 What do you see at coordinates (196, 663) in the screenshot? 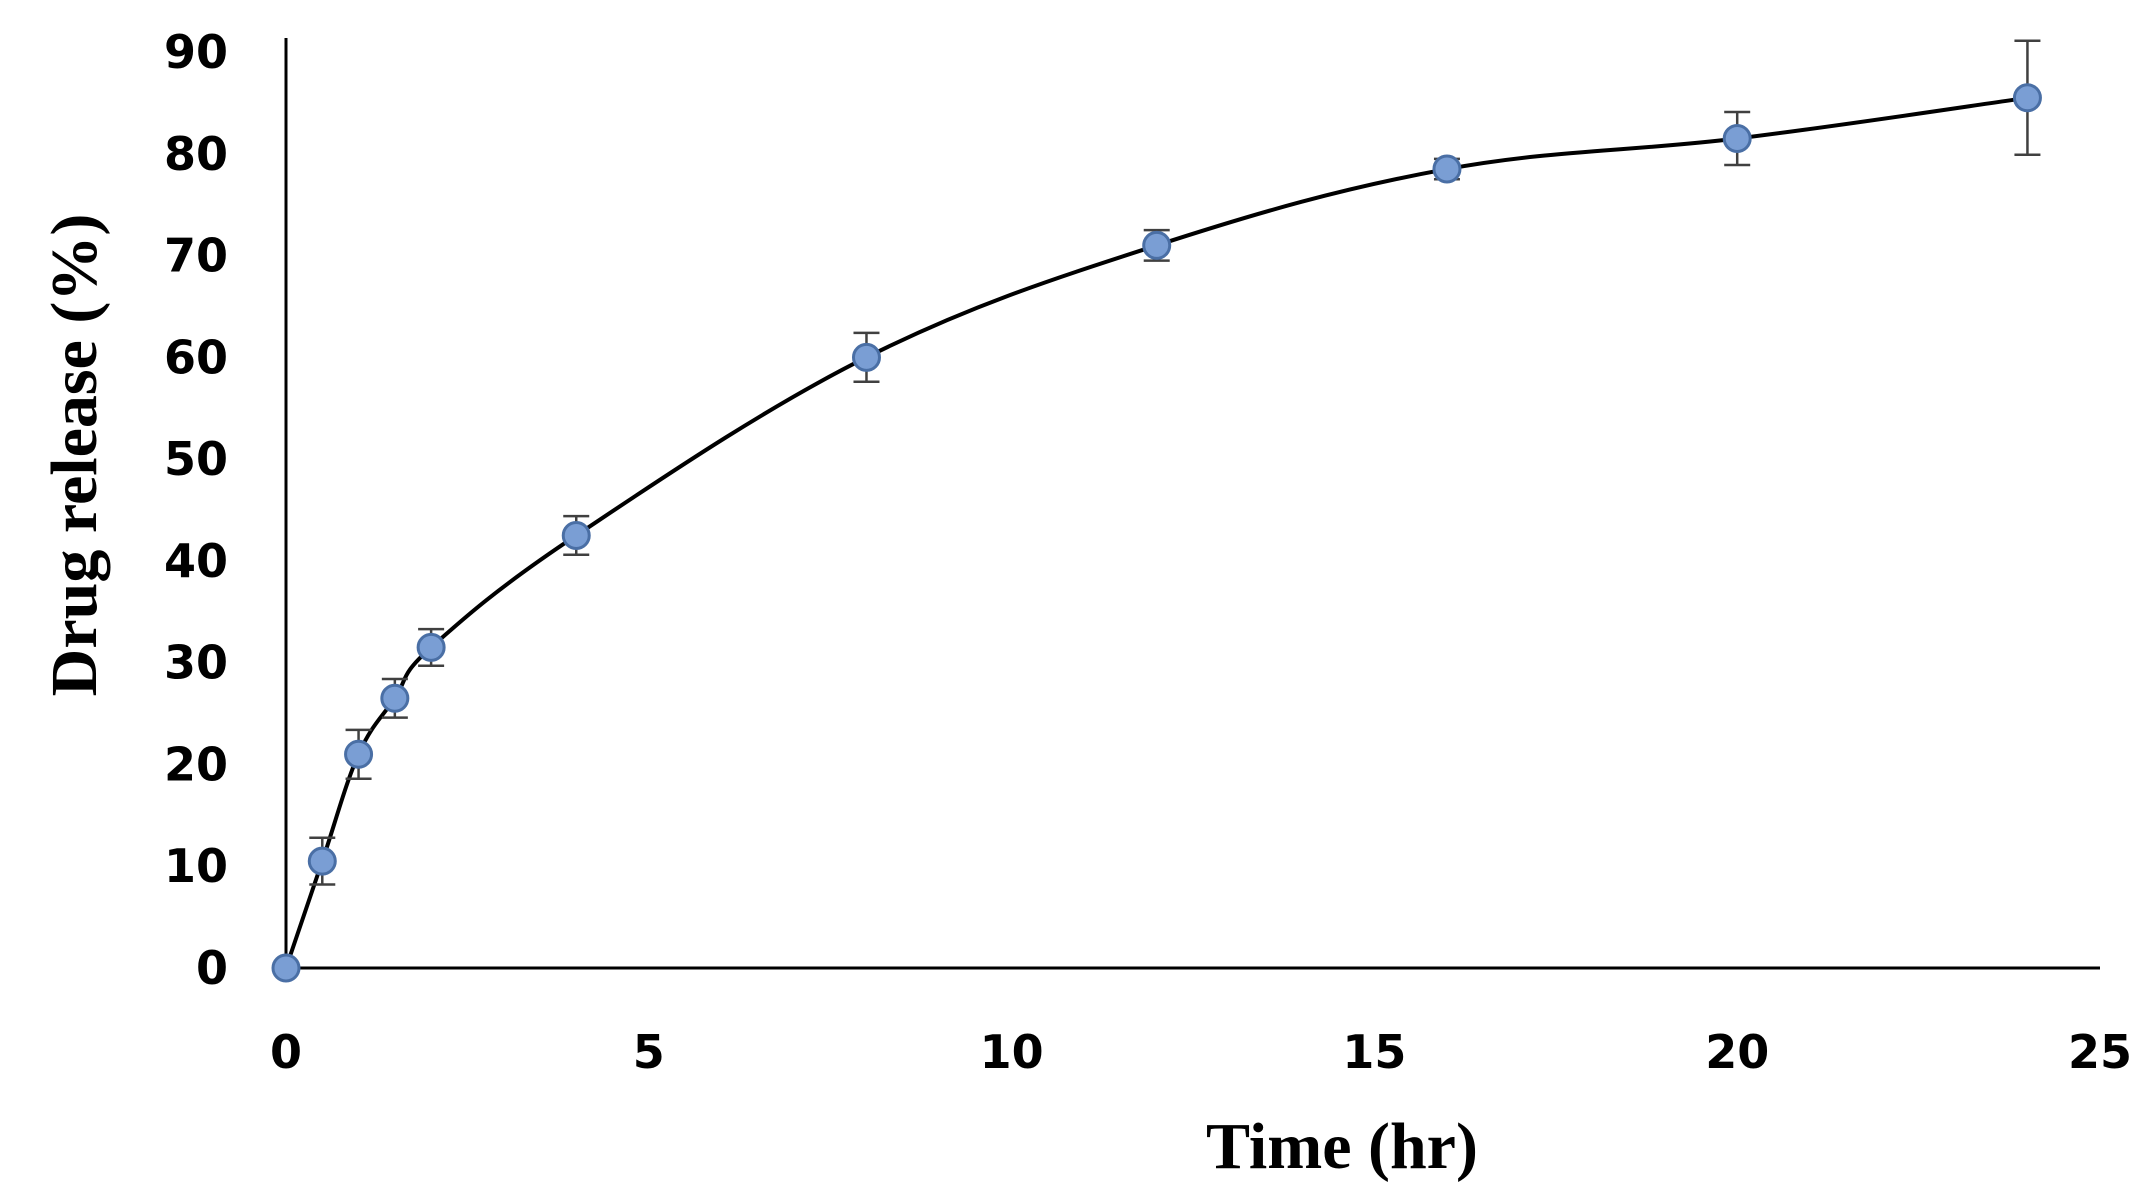
I see `y-tick-label: 30` at bounding box center [196, 663].